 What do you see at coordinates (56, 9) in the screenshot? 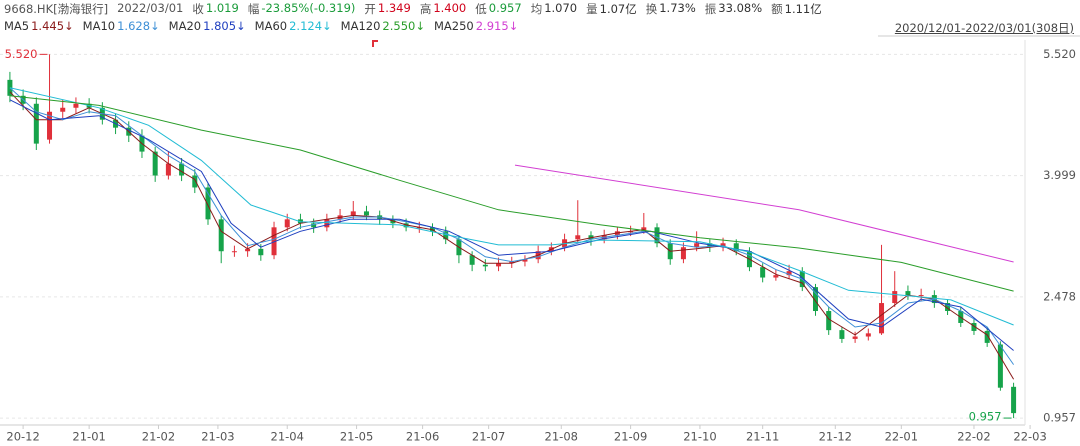
I see `symbol: 9668.HK[渤海银行]` at bounding box center [56, 9].